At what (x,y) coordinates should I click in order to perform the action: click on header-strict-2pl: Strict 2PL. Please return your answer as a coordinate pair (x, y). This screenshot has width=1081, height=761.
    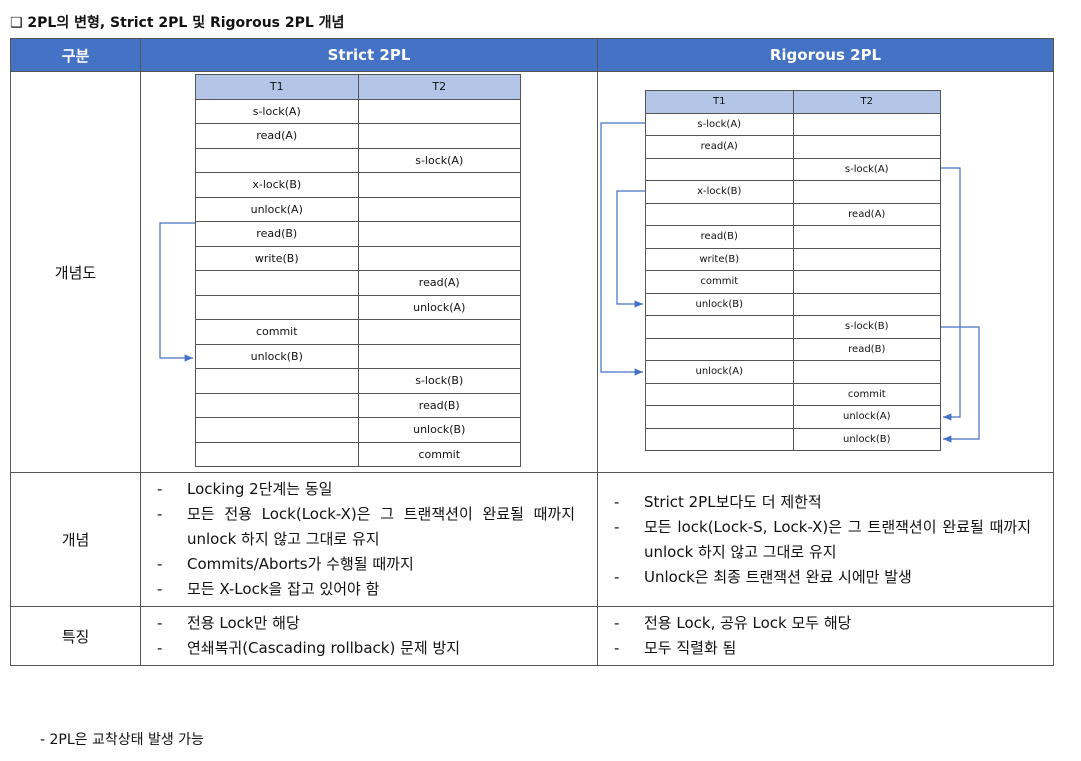
    Looking at the image, I should click on (369, 55).